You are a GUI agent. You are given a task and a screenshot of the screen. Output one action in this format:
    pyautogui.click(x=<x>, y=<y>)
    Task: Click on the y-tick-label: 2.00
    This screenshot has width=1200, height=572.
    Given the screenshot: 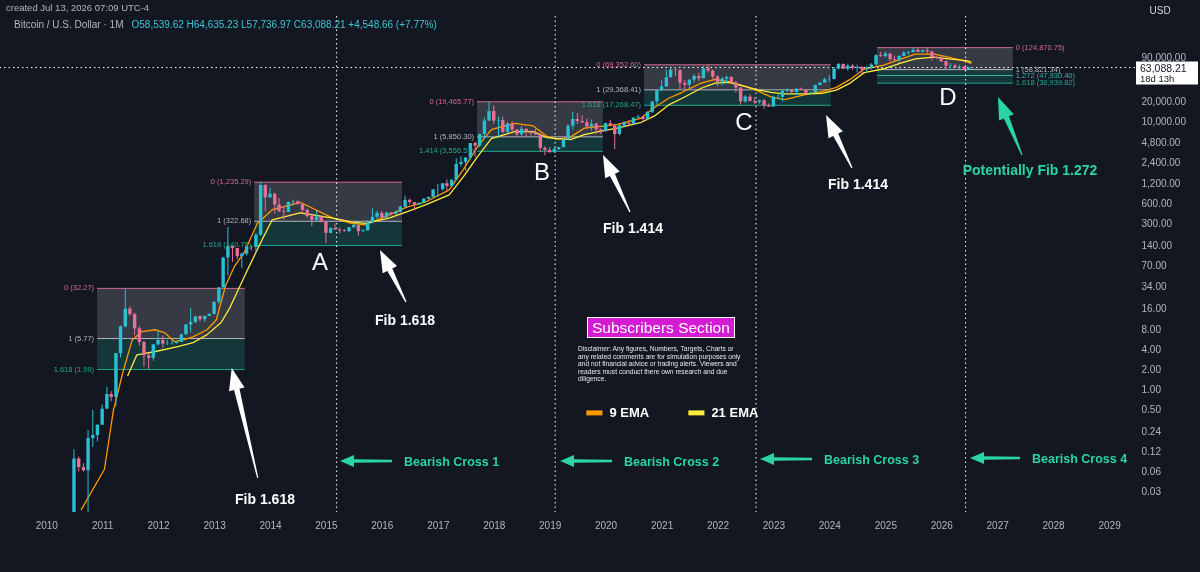 What is the action you would take?
    pyautogui.click(x=1151, y=369)
    